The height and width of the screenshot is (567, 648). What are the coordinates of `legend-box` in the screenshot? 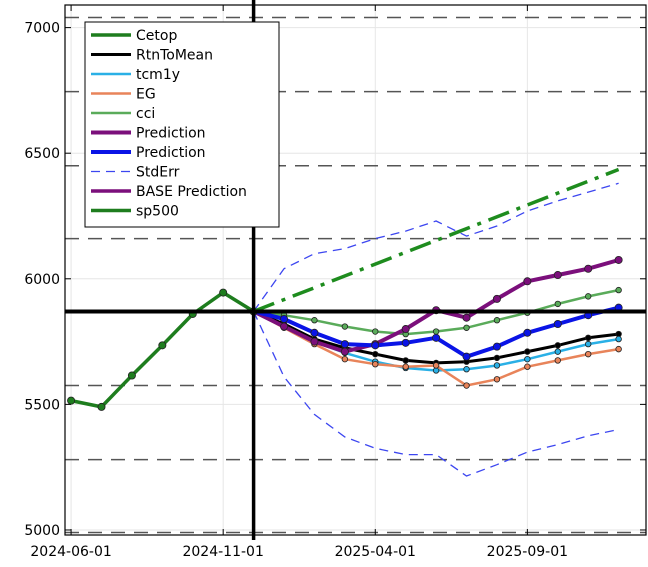 It's located at (182, 124).